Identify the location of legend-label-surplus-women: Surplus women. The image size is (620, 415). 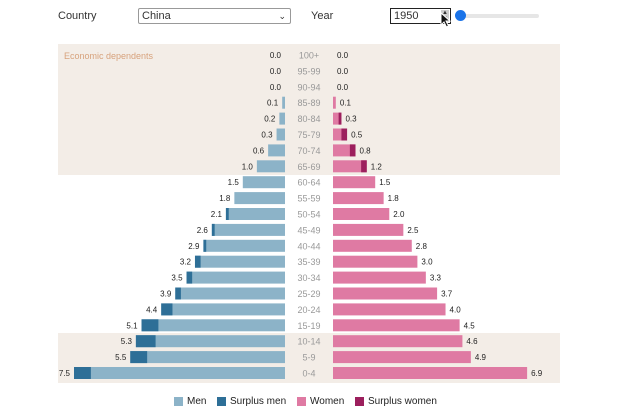
(402, 401).